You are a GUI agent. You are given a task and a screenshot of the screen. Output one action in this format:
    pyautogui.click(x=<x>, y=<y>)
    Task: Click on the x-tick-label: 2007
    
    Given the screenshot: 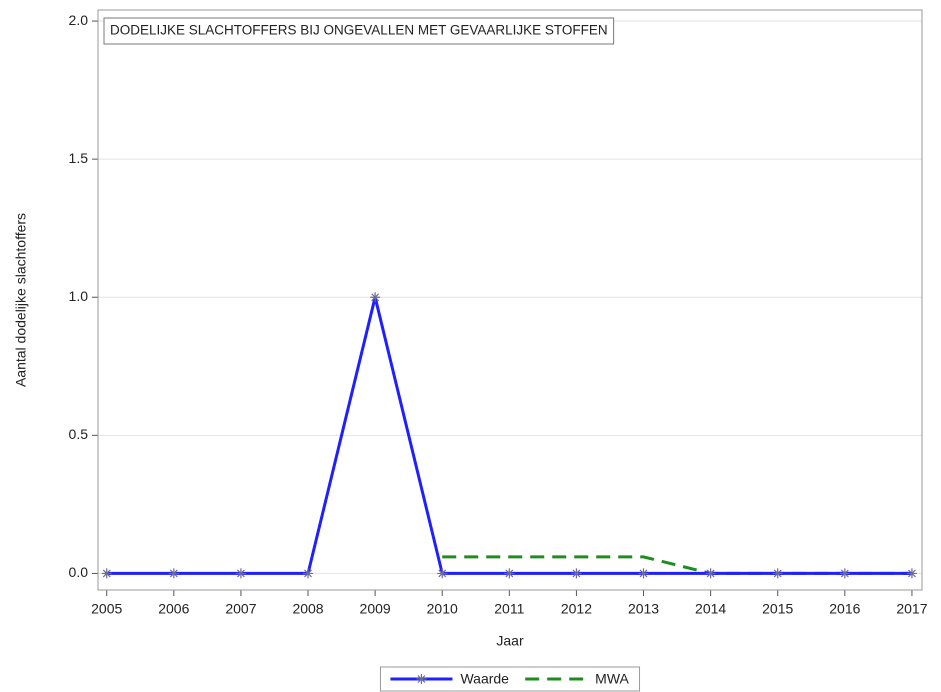 What is the action you would take?
    pyautogui.click(x=240, y=609)
    